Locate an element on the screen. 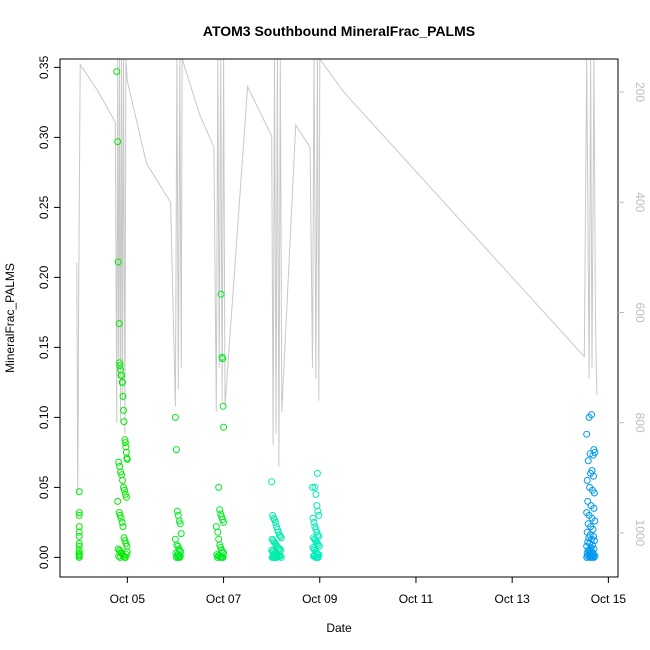  x-axis: Oct 05 Oct 07 Oct 09 Oct 11 Oct 13 Oct 15 is located at coordinates (368, 591).